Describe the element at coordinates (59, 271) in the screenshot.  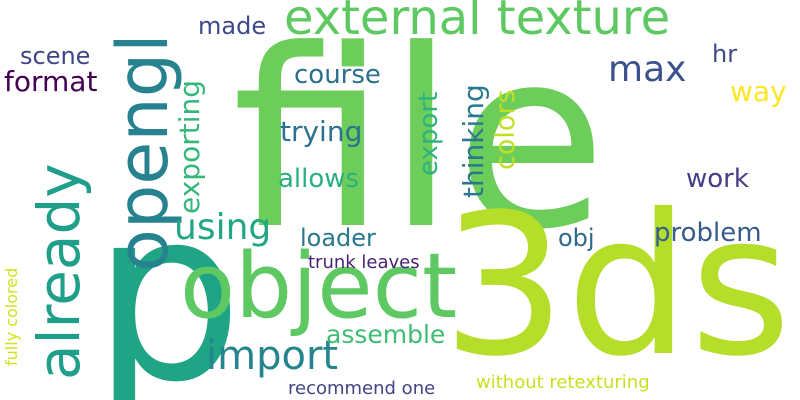
I see `word-already: already` at that location.